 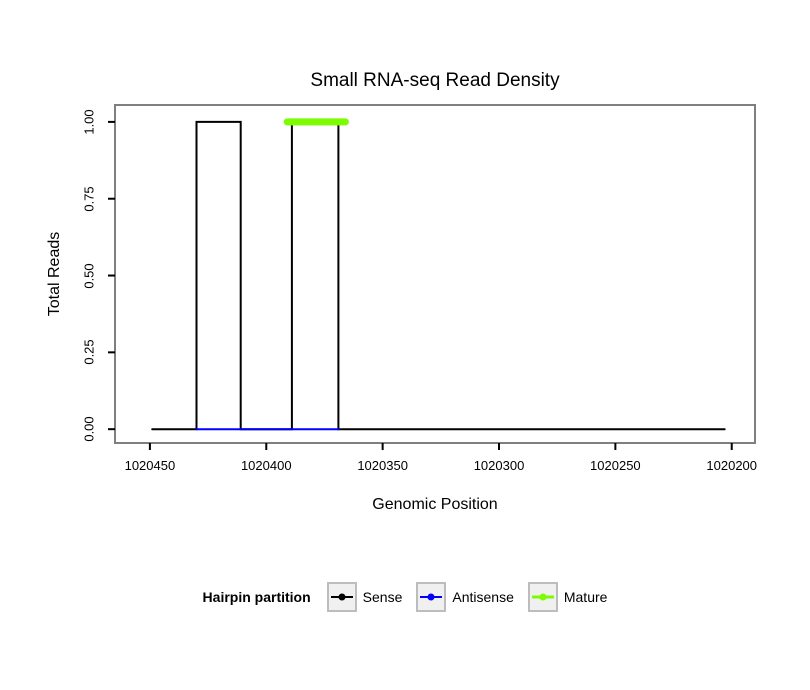 I want to click on legend-keys: Sense Antisense Mature, so click(x=467, y=597).